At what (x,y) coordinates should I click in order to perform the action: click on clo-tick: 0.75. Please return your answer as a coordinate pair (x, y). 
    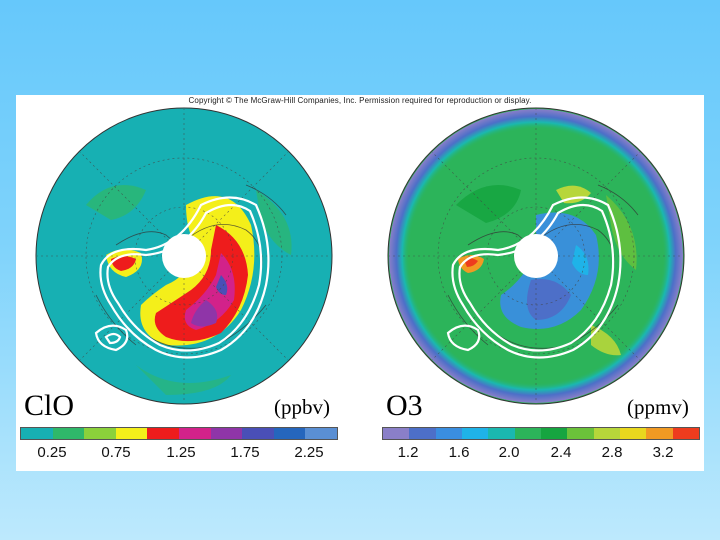
    Looking at the image, I should click on (116, 452).